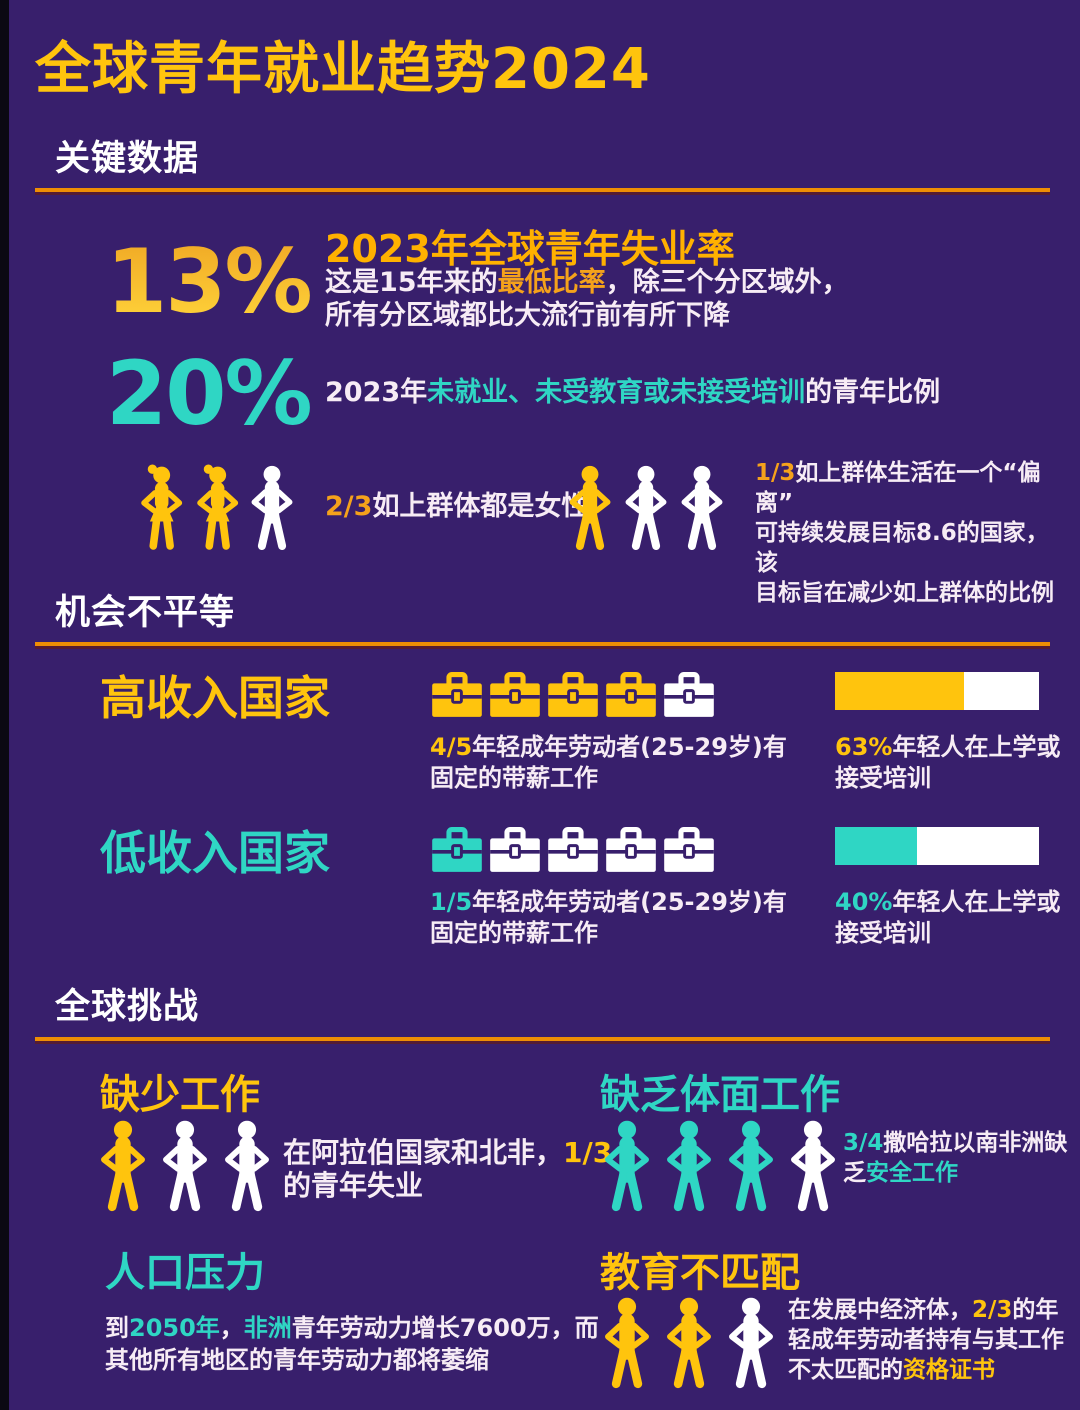 The height and width of the screenshot is (1410, 1080). Describe the element at coordinates (127, 159) in the screenshot. I see `section-heading-key-data: 关键数据` at that location.